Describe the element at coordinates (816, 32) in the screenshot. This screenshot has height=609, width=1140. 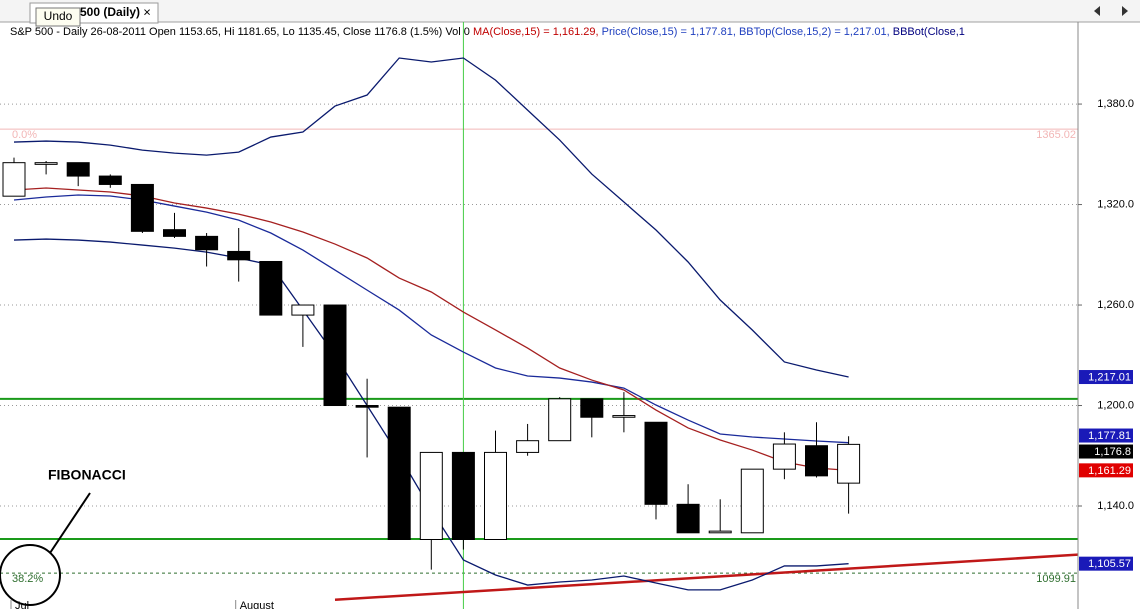
I see `header-segment: BBTop(Close,15,2) = 1,217.01,` at that location.